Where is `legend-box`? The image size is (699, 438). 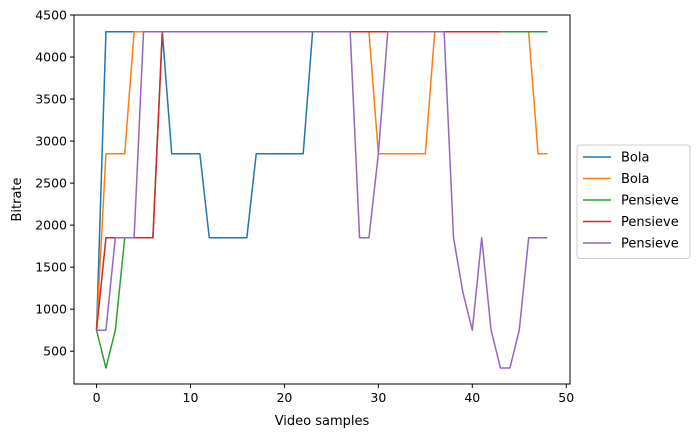
legend-box is located at coordinates (633, 201).